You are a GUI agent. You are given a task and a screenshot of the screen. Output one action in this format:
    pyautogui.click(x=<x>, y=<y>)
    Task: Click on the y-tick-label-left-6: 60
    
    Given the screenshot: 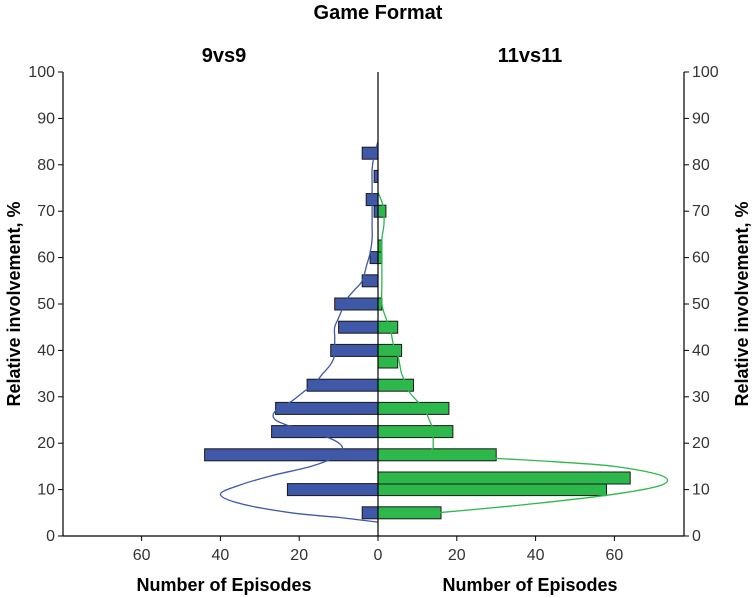 What is the action you would take?
    pyautogui.click(x=46, y=258)
    